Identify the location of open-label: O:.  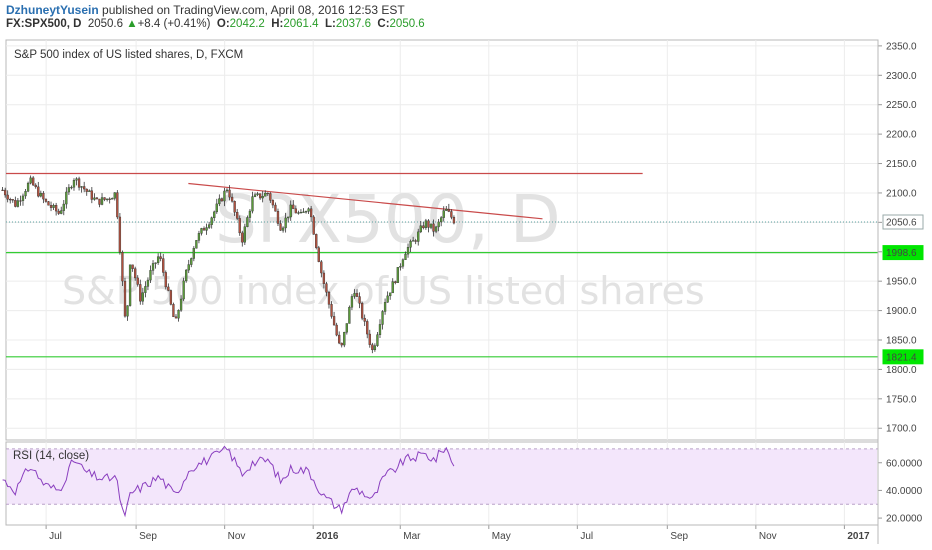
(223, 24).